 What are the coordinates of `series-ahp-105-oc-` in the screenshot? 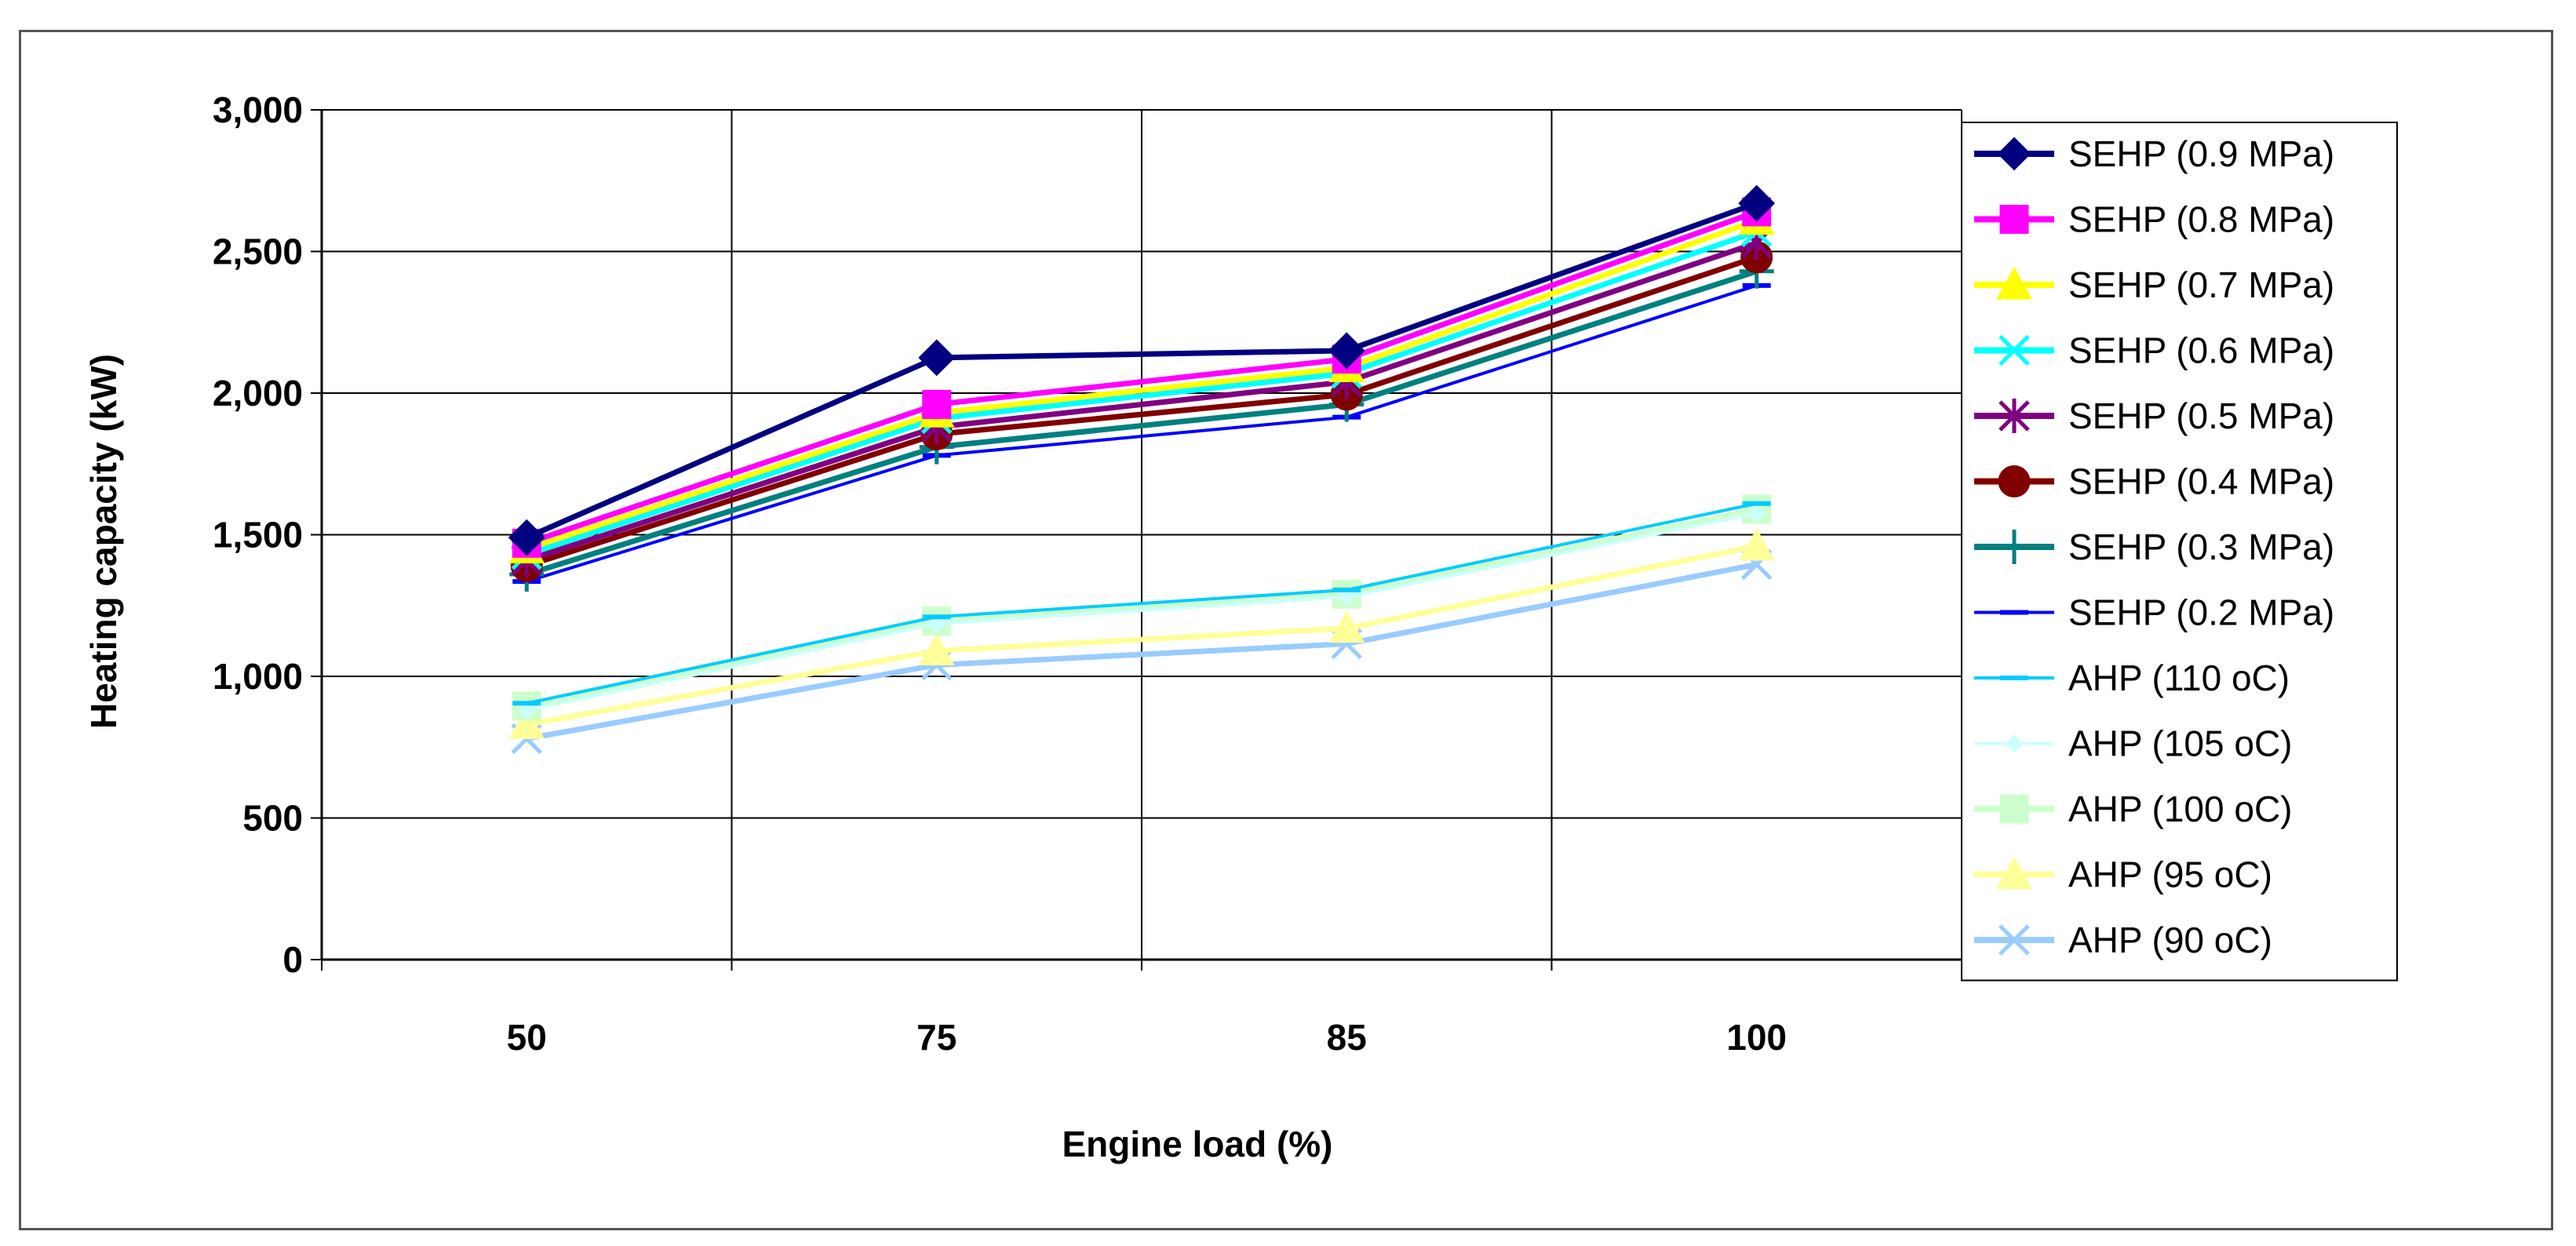 It's located at (1141, 612).